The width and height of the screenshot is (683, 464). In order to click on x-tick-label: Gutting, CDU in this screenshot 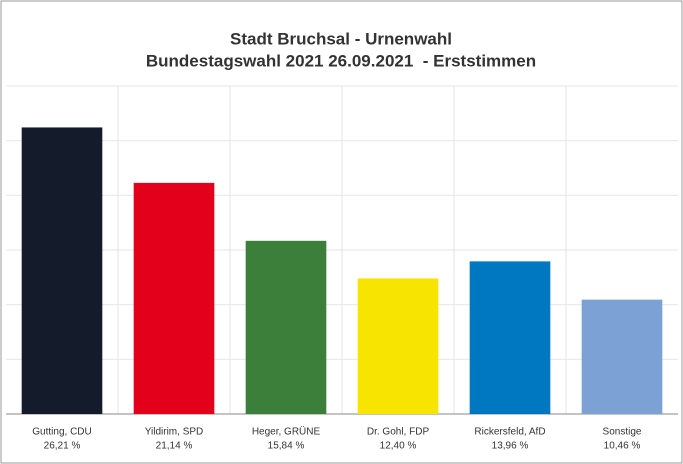, I will do `click(61, 432)`.